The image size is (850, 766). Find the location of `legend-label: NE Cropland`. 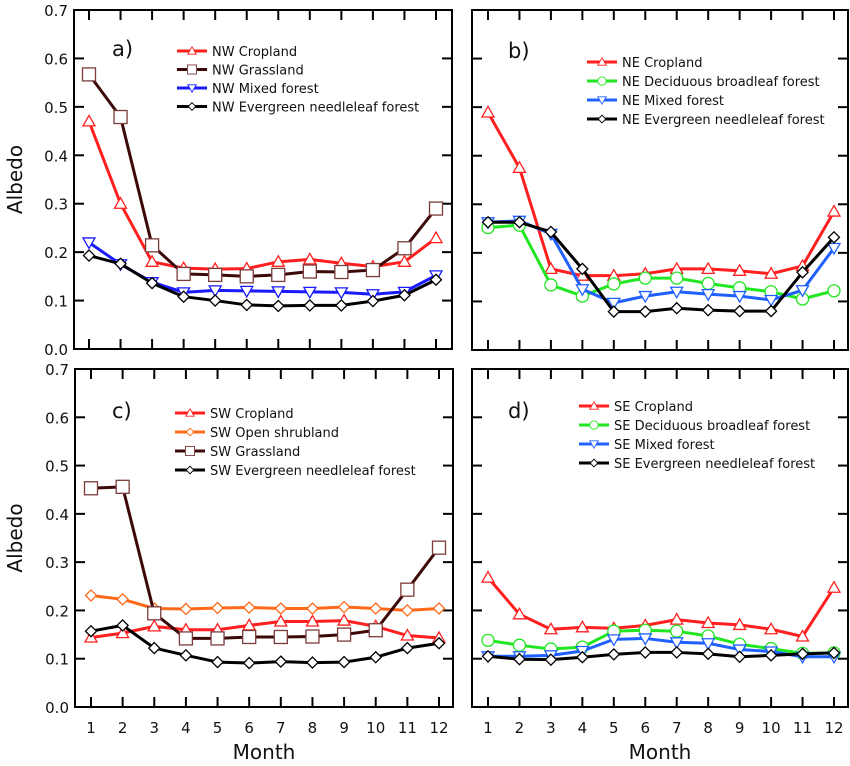

legend-label: NE Cropland is located at coordinates (662, 63).